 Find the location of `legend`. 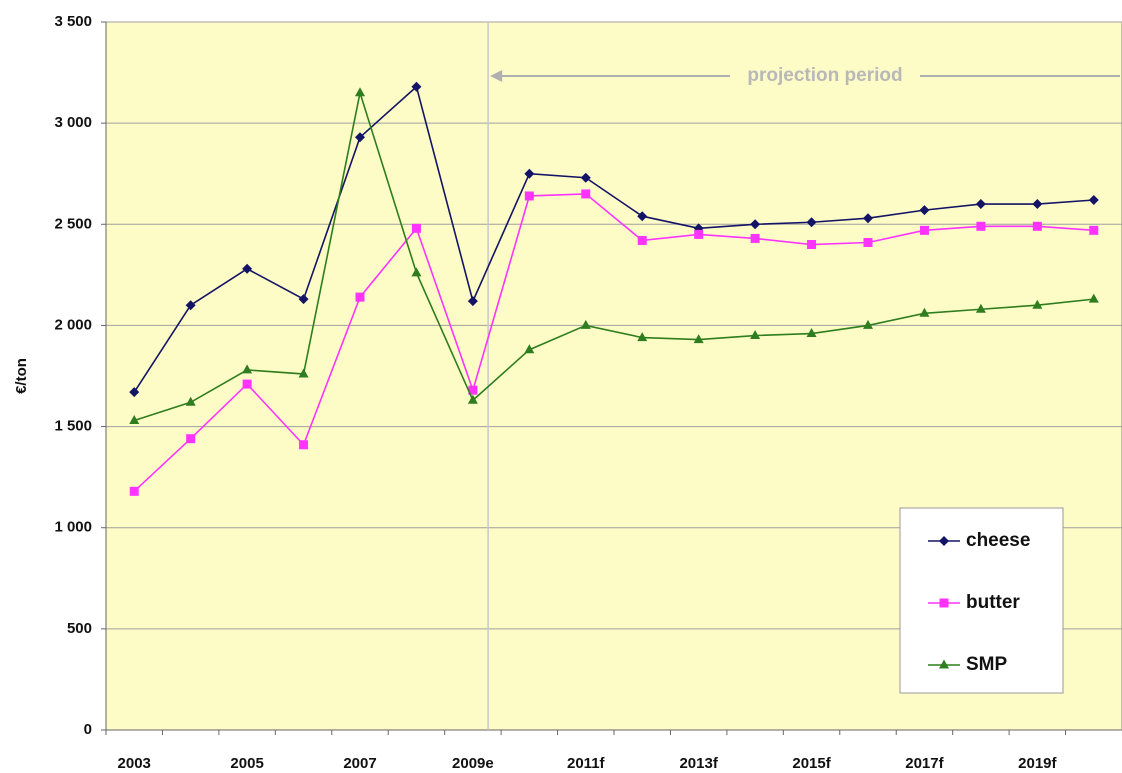

legend is located at coordinates (981, 600).